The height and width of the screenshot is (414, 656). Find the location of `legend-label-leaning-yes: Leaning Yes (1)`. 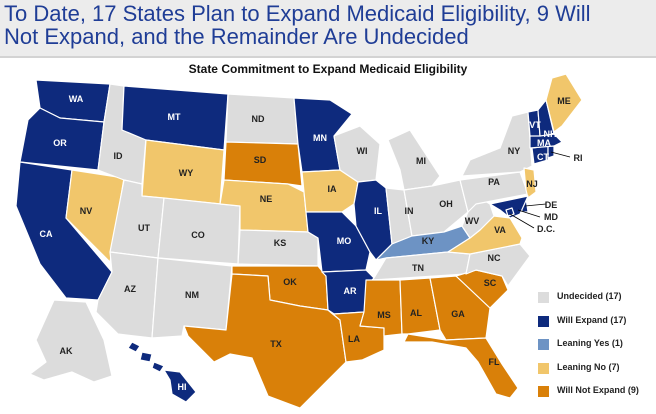

legend-label-leaning-yes: Leaning Yes (1) is located at coordinates (590, 343).